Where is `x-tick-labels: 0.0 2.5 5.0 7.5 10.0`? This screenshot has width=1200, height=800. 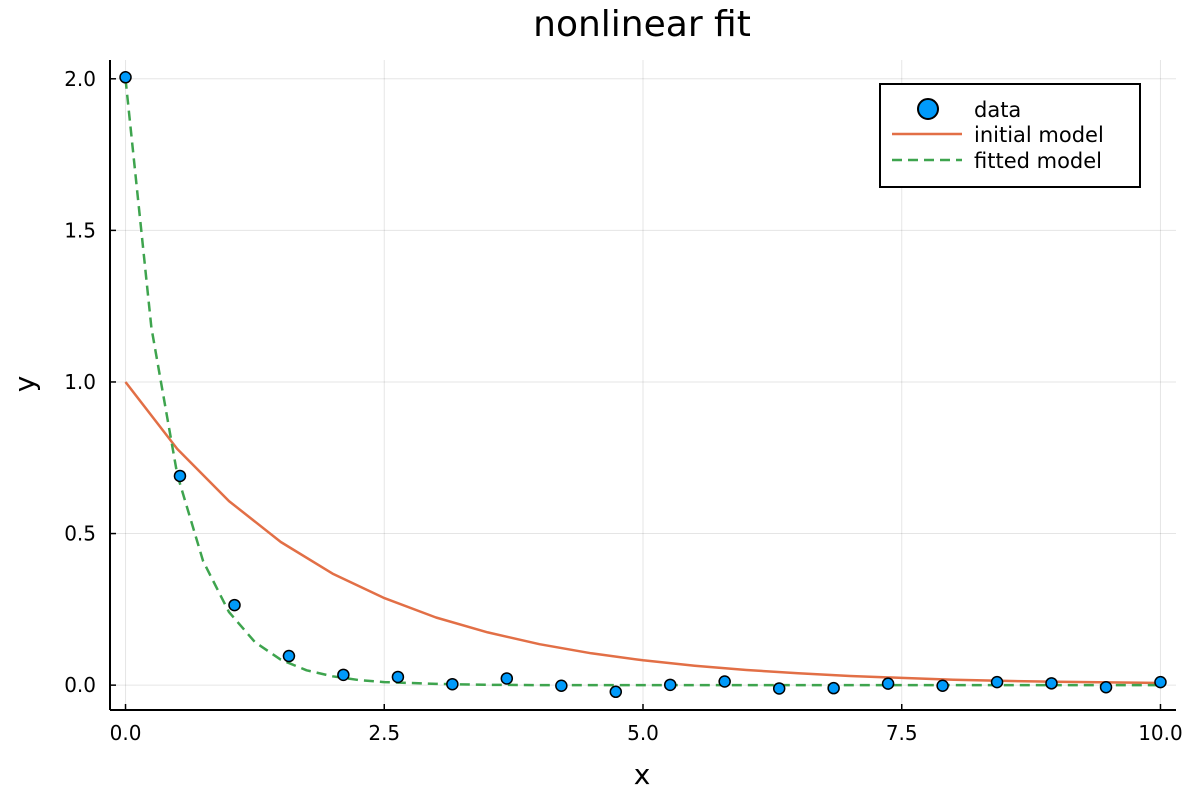 x-tick-labels: 0.0 2.5 5.0 7.5 10.0 is located at coordinates (646, 733).